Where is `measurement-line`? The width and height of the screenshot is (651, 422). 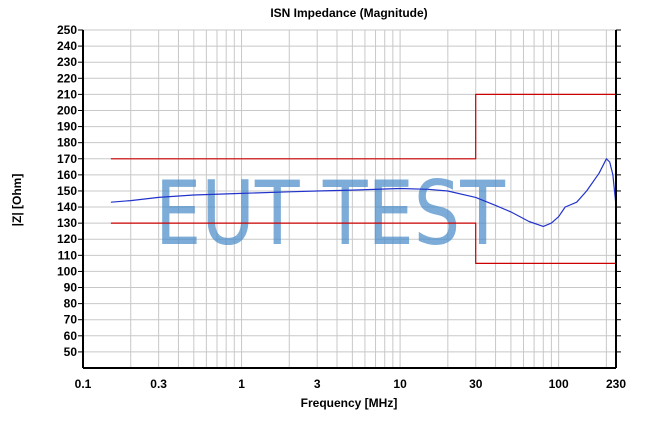 measurement-line is located at coordinates (363, 192).